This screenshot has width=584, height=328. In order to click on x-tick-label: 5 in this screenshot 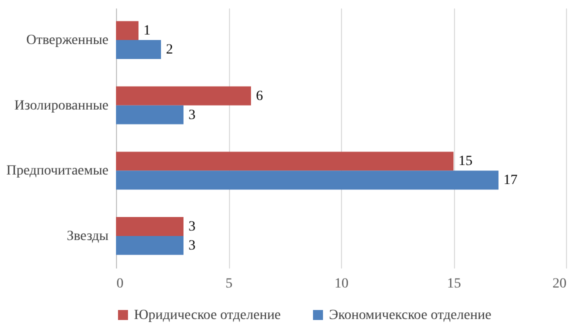, I will do `click(229, 284)`.